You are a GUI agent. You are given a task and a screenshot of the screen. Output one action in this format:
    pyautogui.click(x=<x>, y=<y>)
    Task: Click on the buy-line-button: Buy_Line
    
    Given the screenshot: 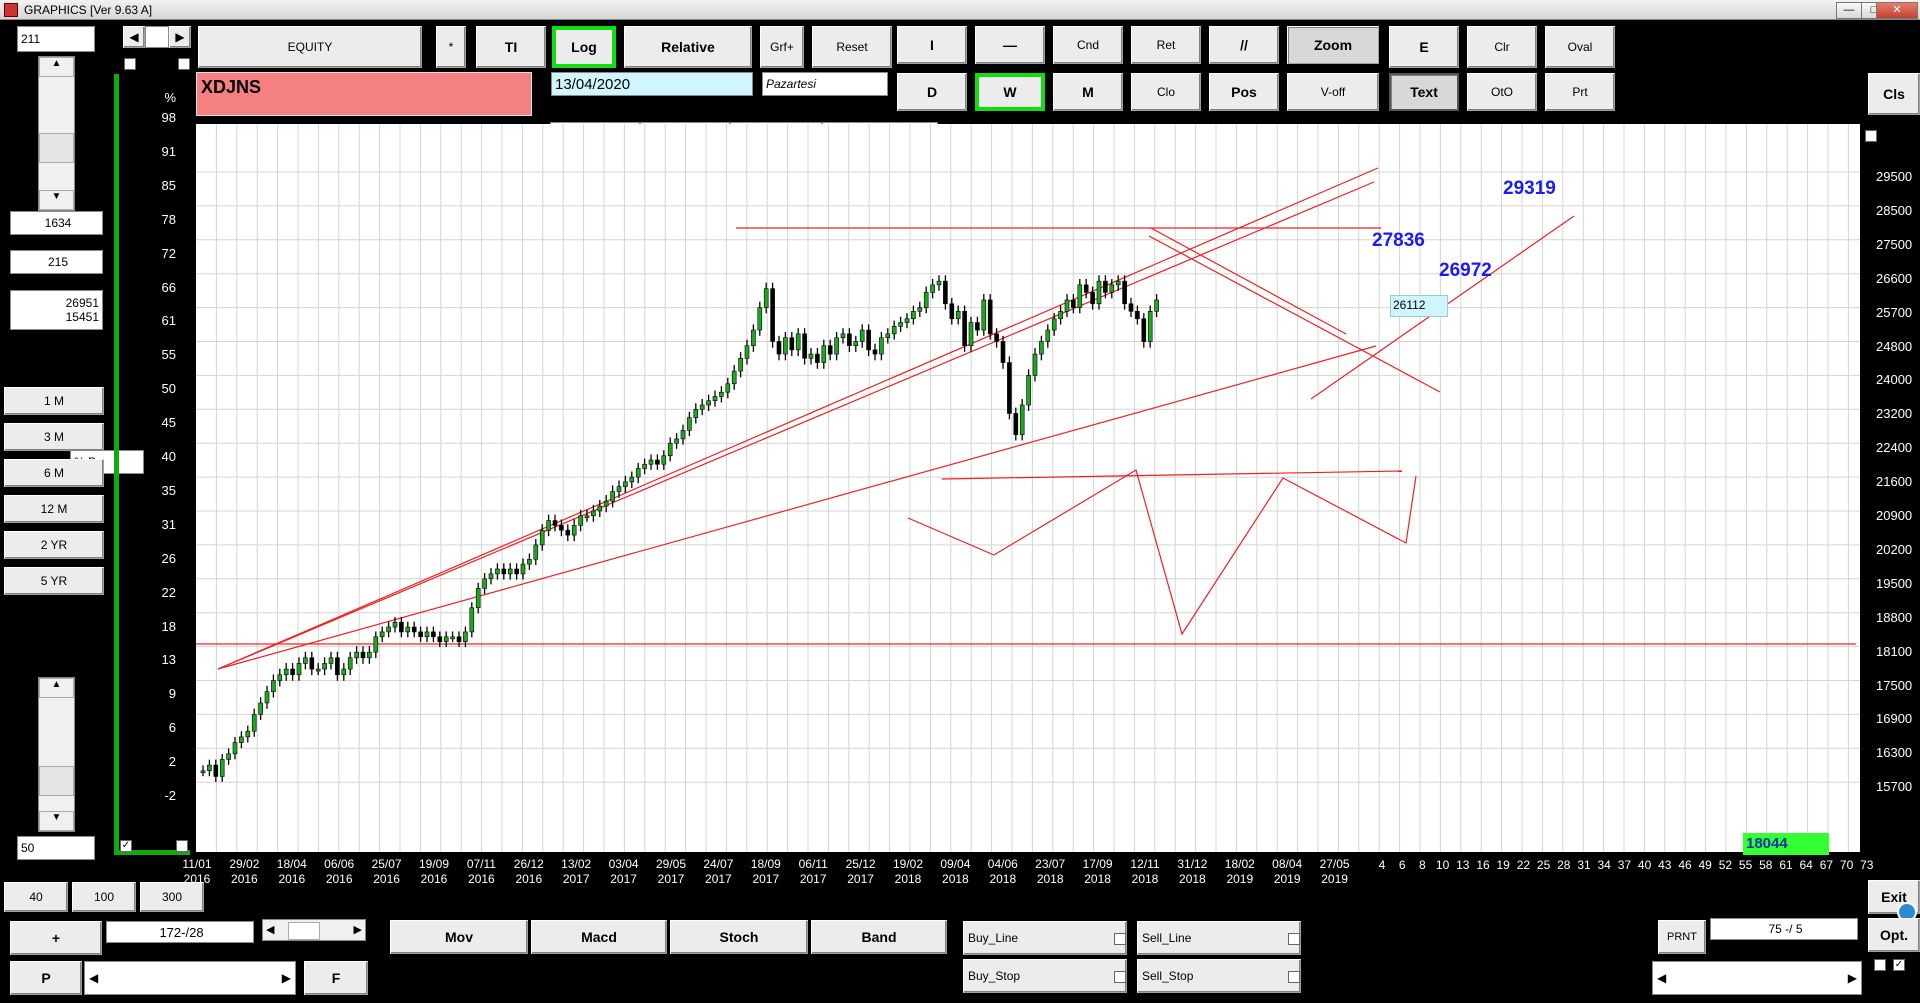 What is the action you would take?
    pyautogui.click(x=1045, y=938)
    